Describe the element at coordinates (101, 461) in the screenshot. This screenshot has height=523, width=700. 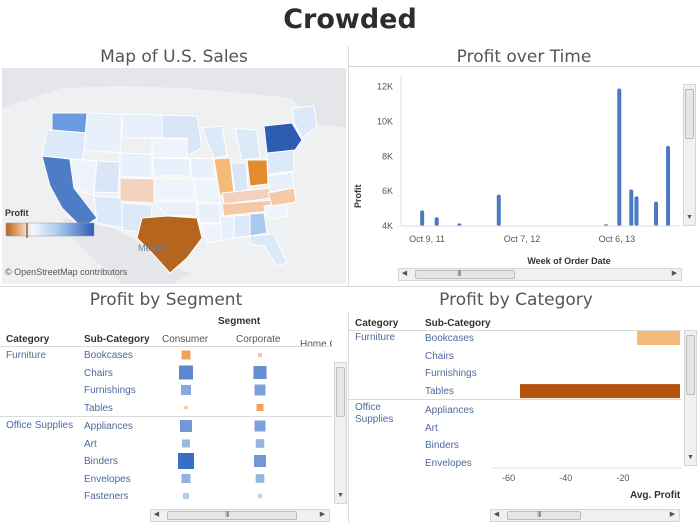
I see `segment-subcategory-label: Binders` at that location.